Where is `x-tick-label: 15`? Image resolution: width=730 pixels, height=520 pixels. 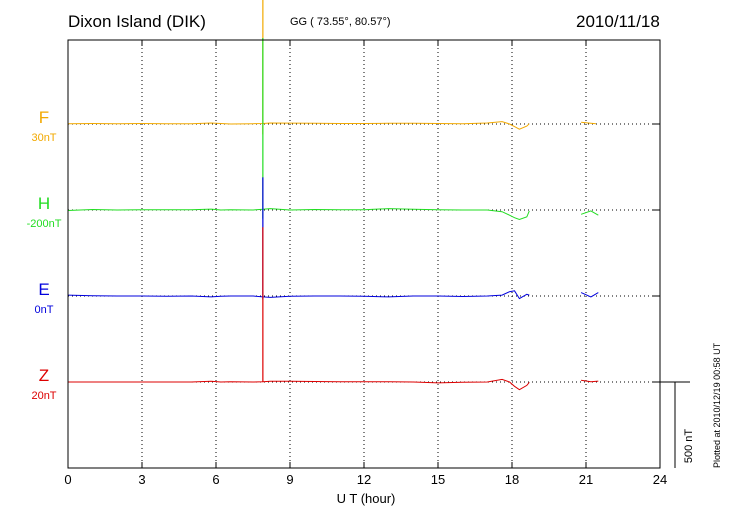 x-tick-label: 15 is located at coordinates (438, 479).